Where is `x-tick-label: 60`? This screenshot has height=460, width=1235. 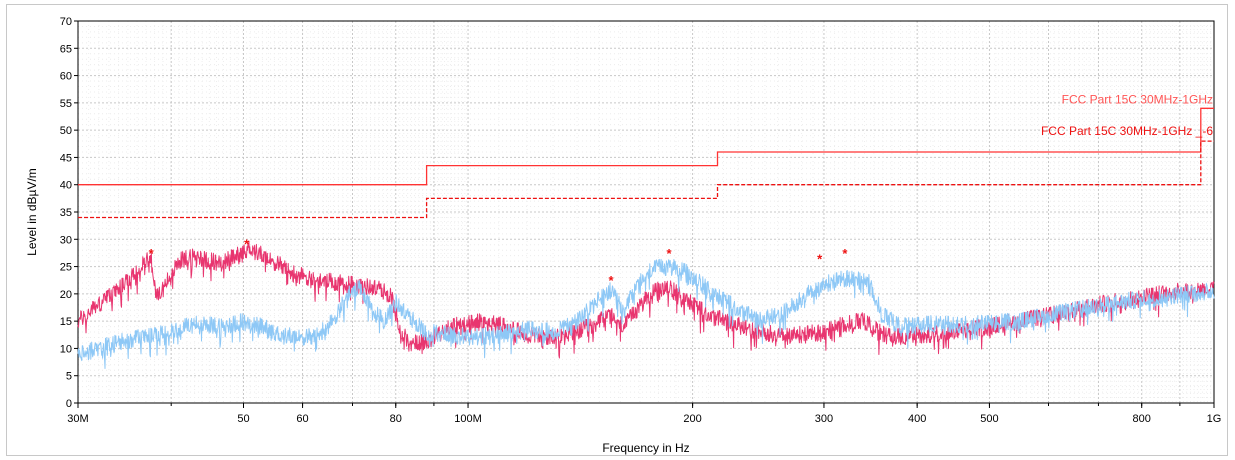 x-tick-label: 60 is located at coordinates (302, 419).